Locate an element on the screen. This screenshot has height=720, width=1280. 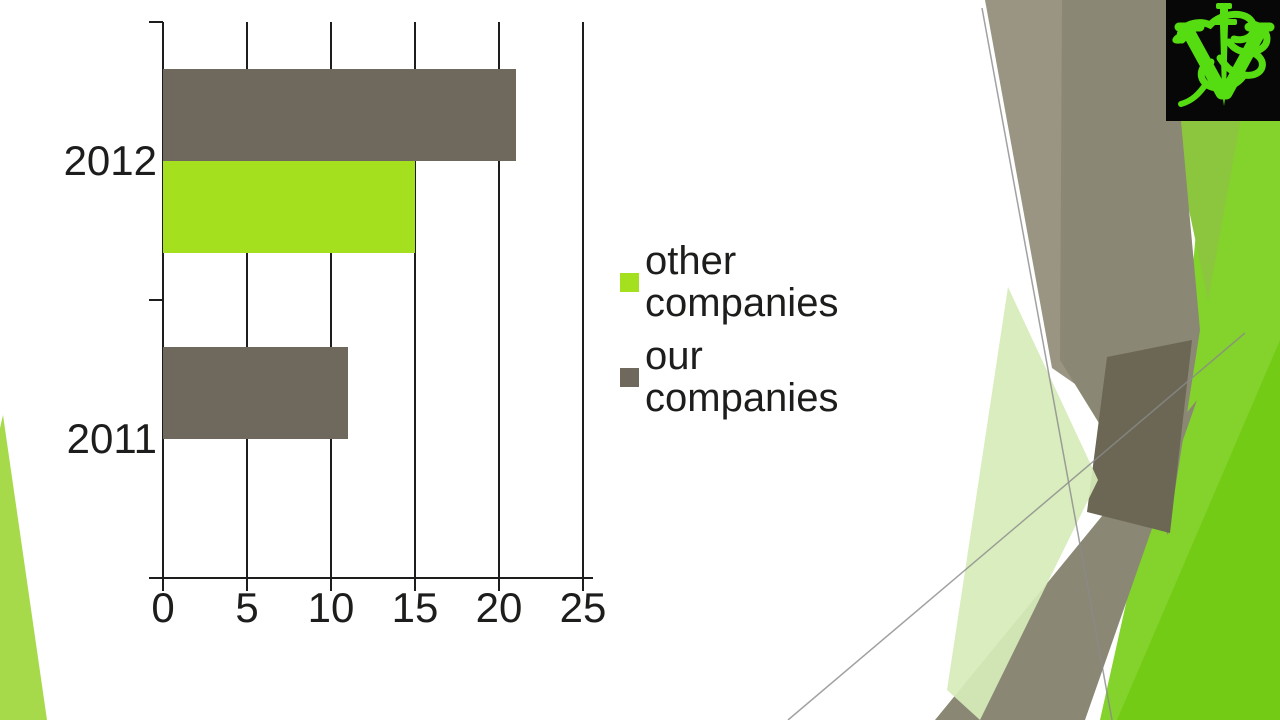
x-tick-label-20: 20 is located at coordinates (499, 607).